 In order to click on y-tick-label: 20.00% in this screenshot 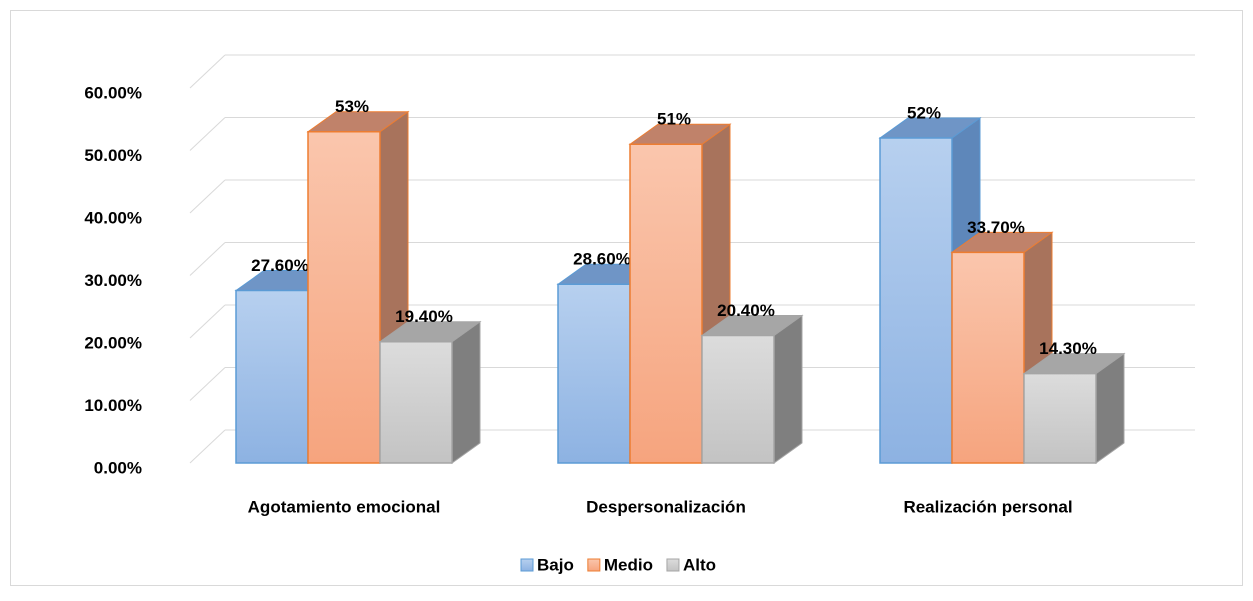, I will do `click(113, 342)`.